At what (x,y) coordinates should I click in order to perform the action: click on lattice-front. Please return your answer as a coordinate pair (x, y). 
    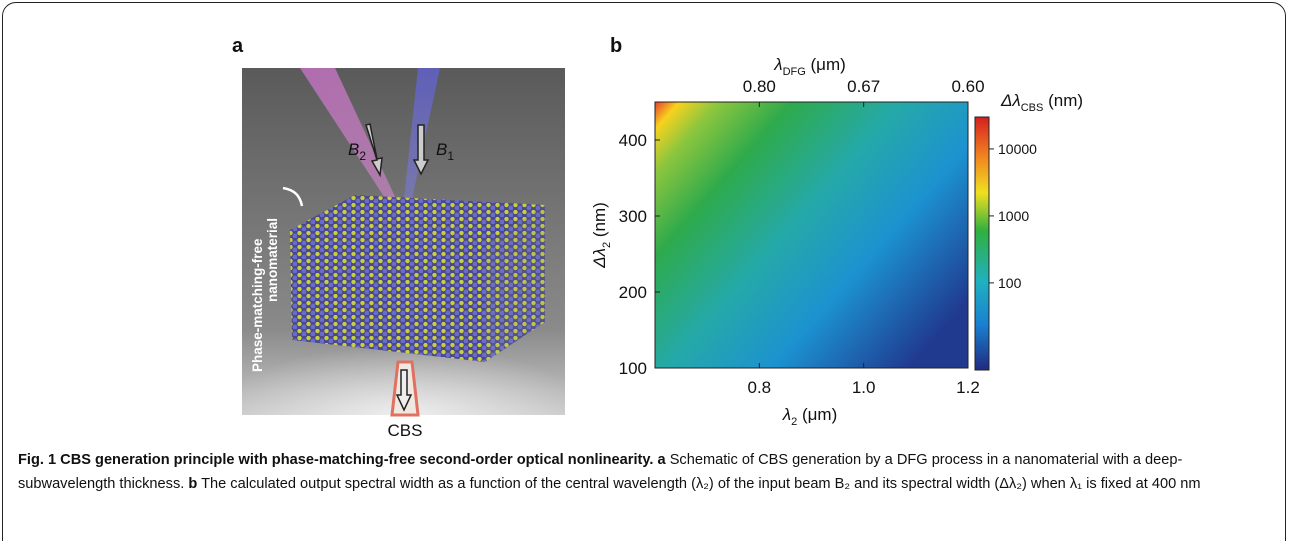
    Looking at the image, I should click on (387, 296).